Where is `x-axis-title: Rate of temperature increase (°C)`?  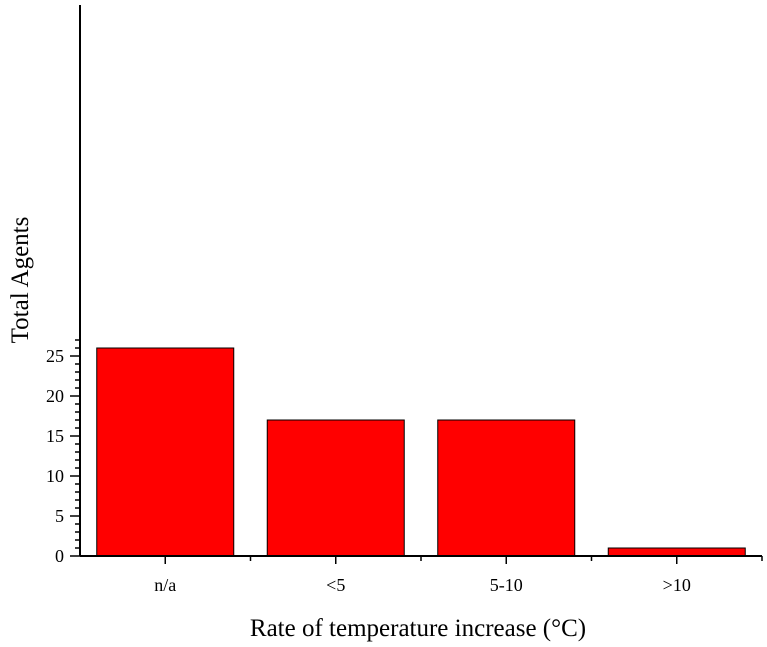 x-axis-title: Rate of temperature increase (°C) is located at coordinates (418, 628).